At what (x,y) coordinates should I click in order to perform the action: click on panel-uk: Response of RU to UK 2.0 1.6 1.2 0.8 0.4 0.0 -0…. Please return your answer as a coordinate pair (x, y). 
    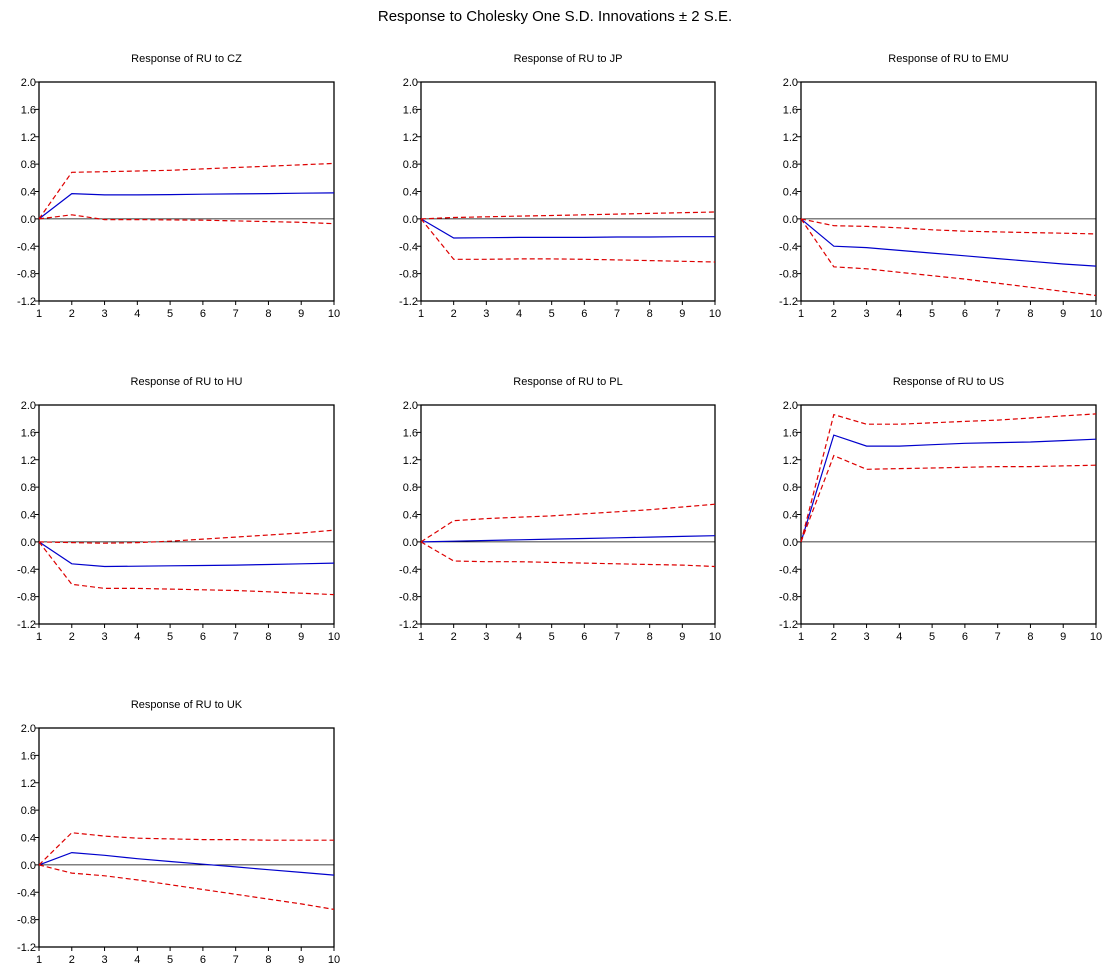
    Looking at the image, I should click on (178, 832).